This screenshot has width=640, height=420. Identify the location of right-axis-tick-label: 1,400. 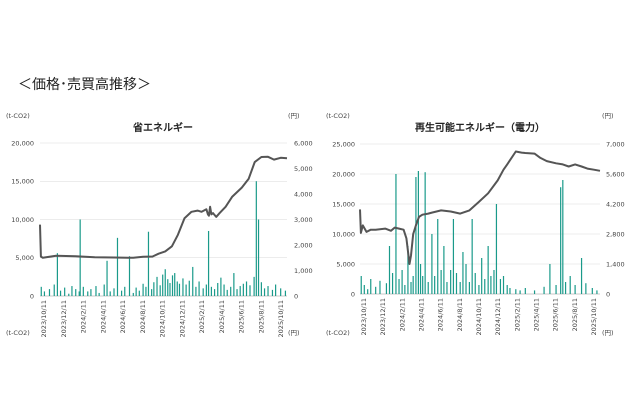
(615, 264).